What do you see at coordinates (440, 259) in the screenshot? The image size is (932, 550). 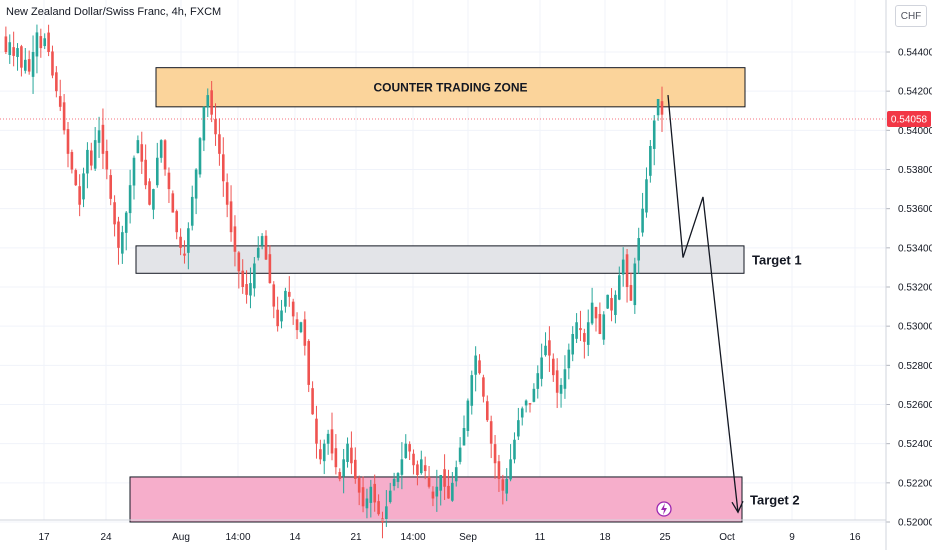 I see `target-1-zone` at bounding box center [440, 259].